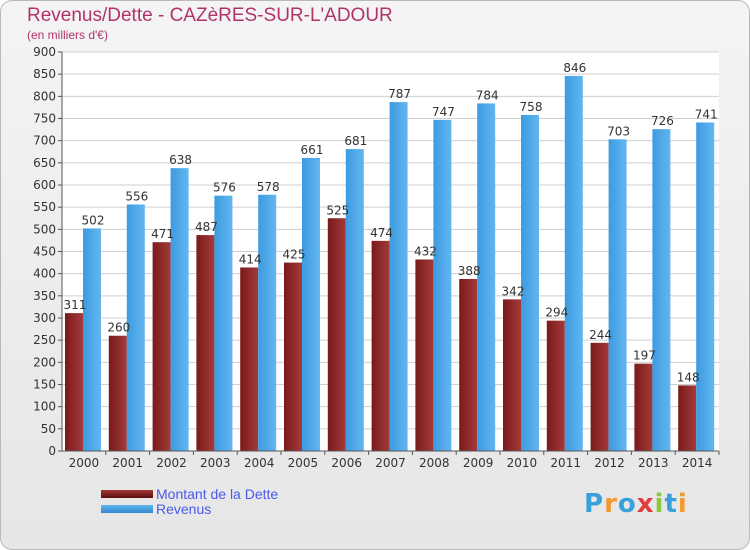  Describe the element at coordinates (303, 463) in the screenshot. I see `x-tick-label: 2005` at that location.